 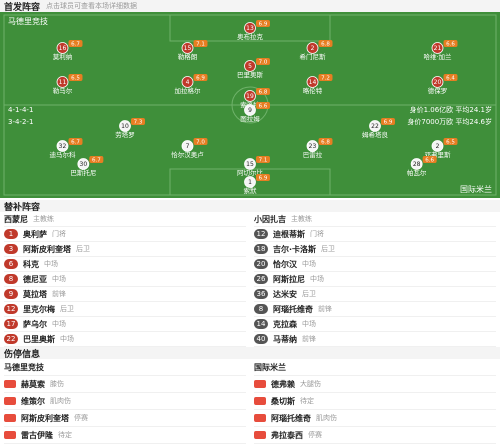 I want to click on player-number: 11, so click(x=63, y=82).